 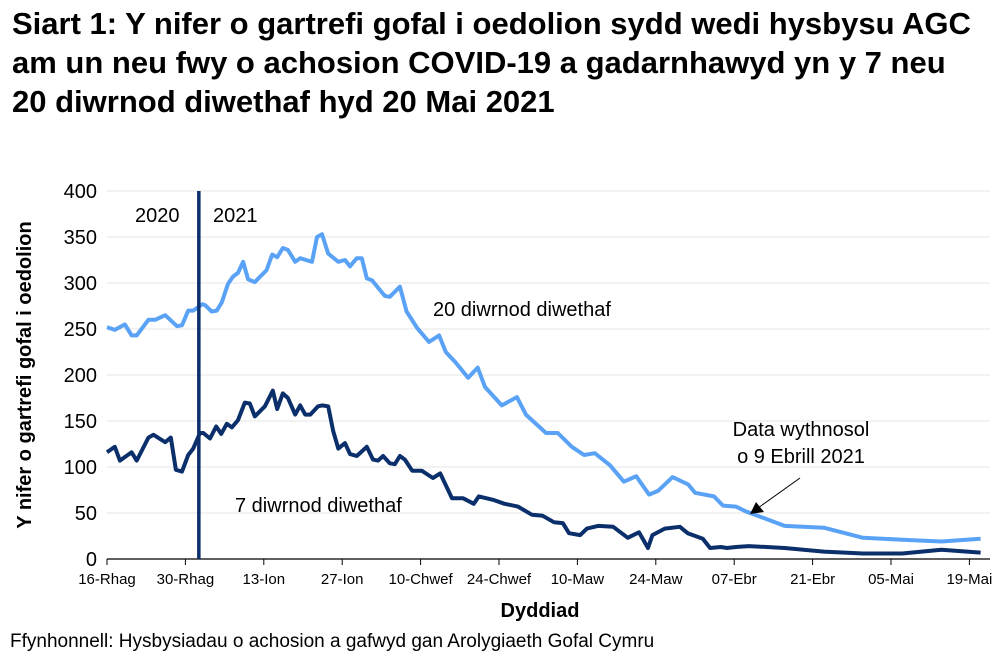 I want to click on x-tick-label: 07-Ebr, so click(x=734, y=579).